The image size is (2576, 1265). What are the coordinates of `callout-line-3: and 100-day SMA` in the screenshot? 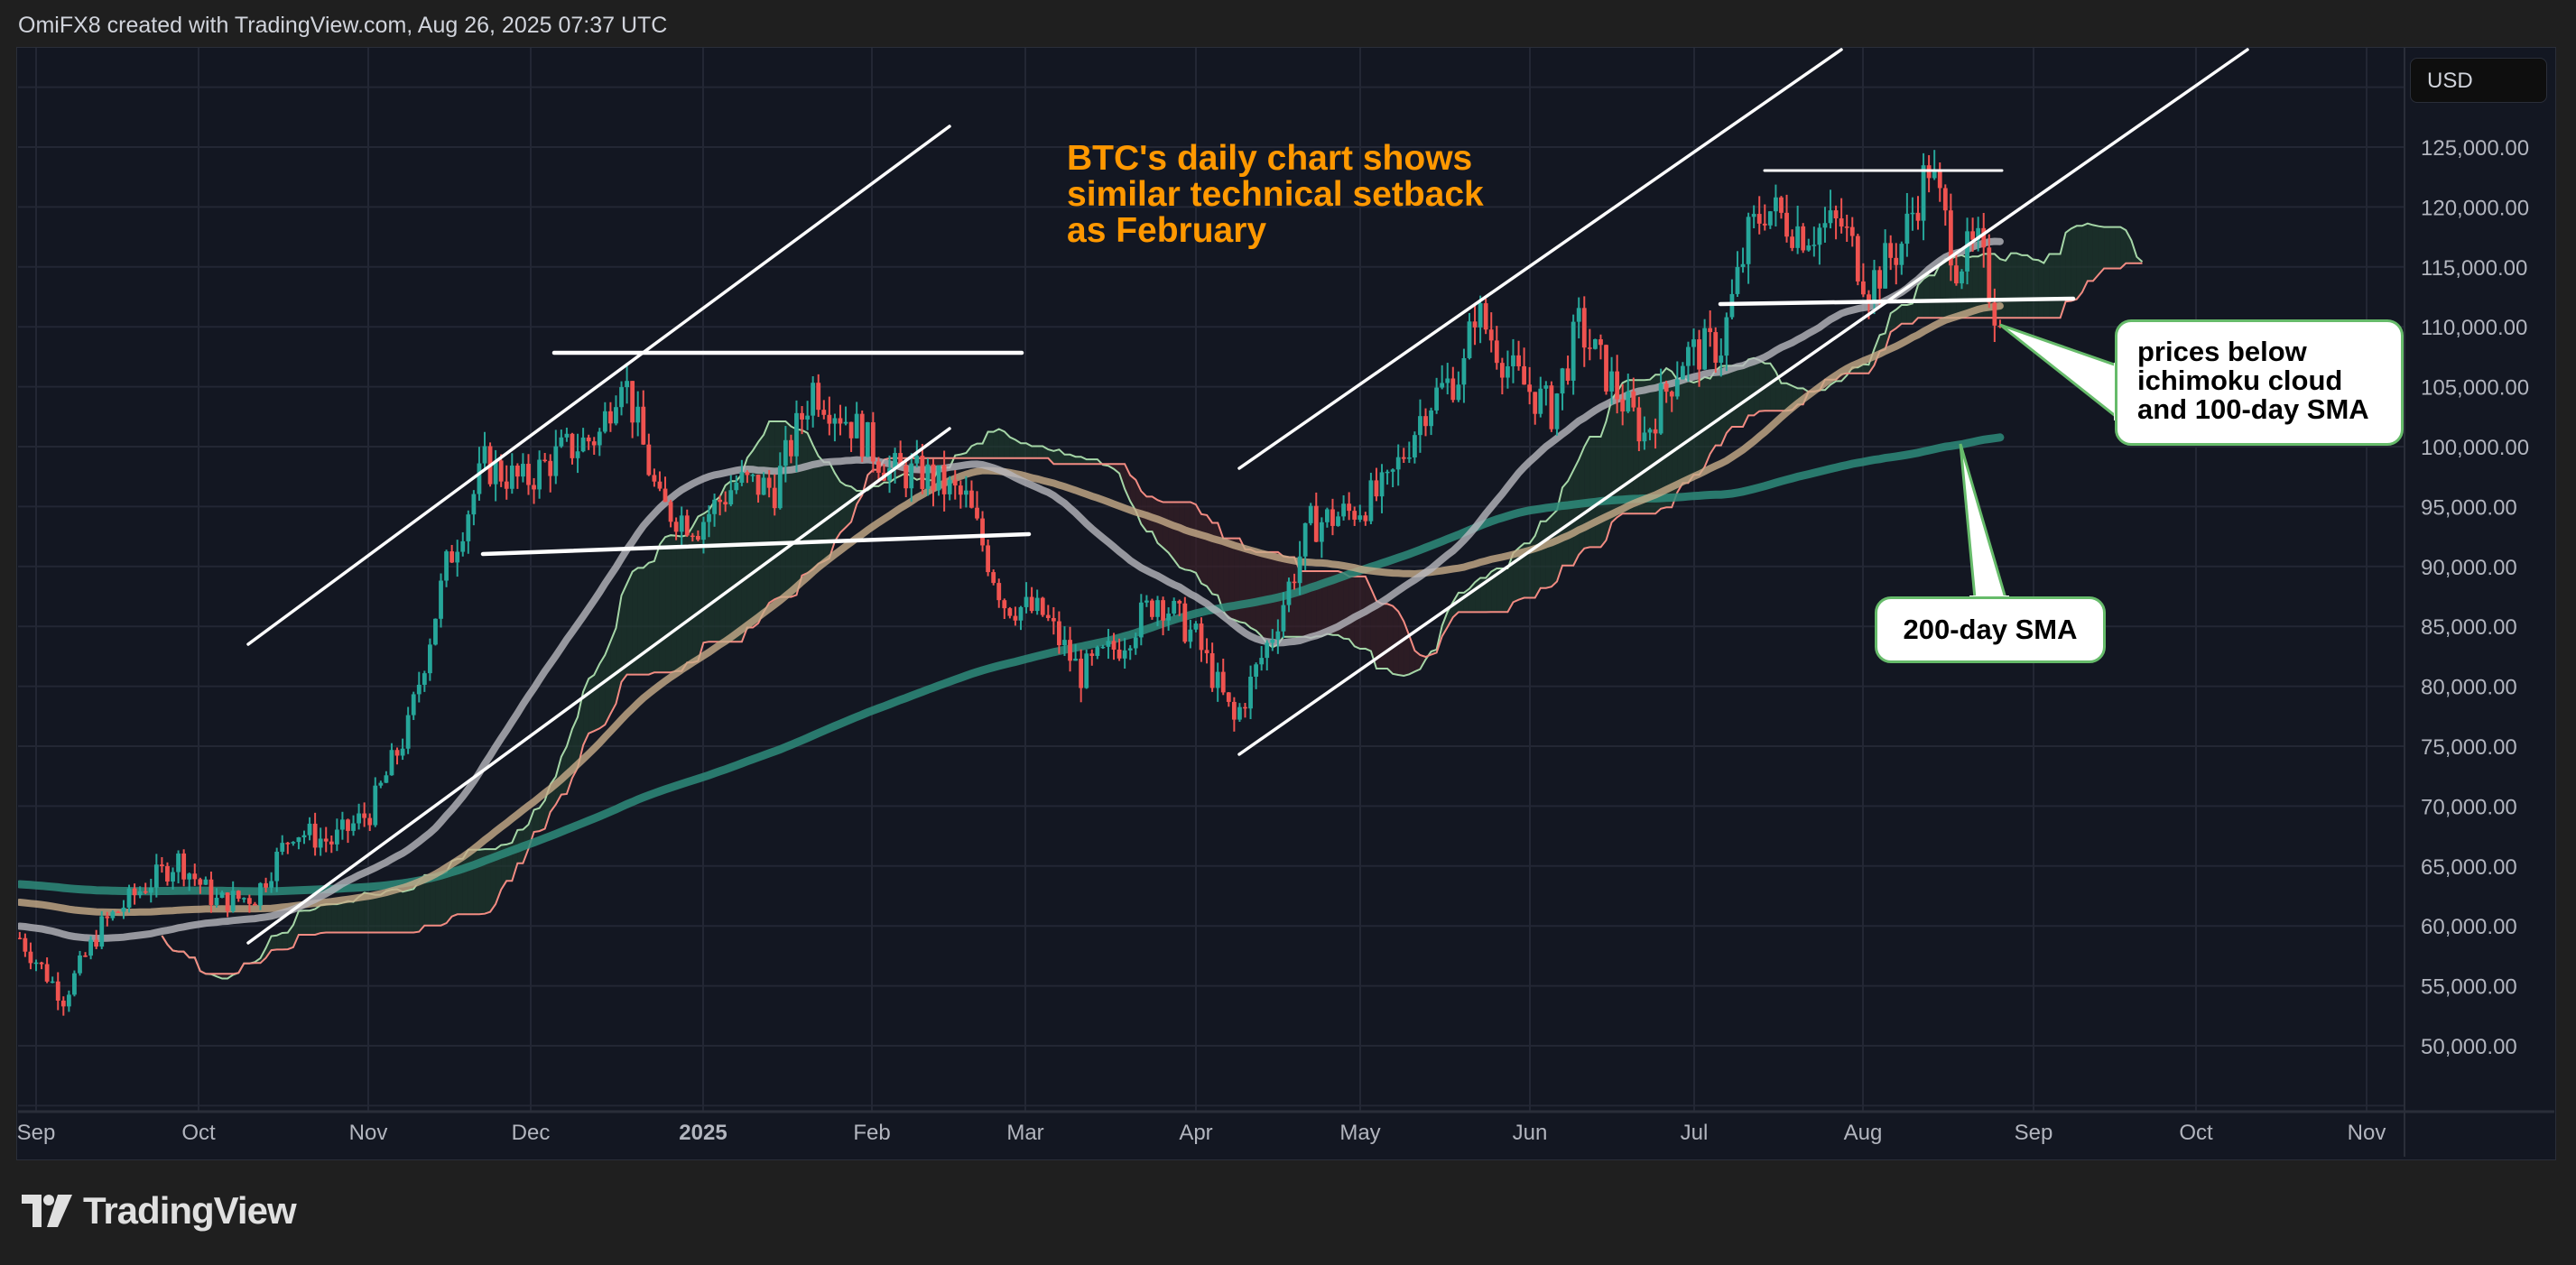 It's located at (2253, 409).